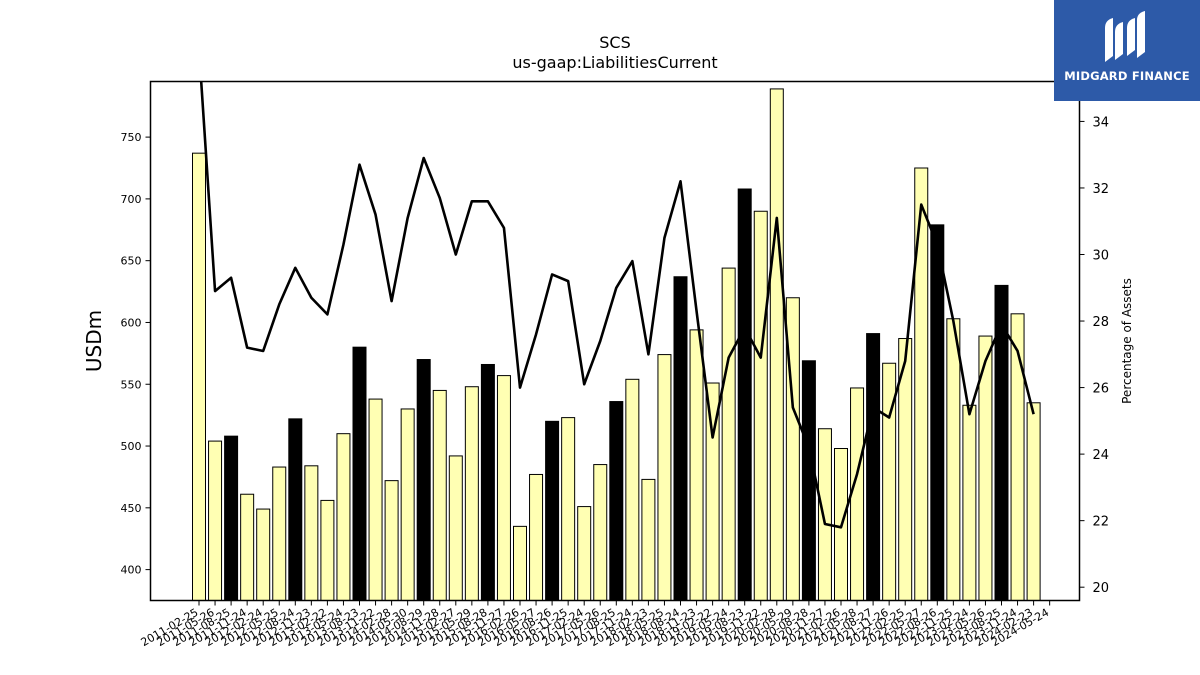 This screenshot has width=1200, height=675. I want to click on y-tick-label: 450, so click(131, 508).